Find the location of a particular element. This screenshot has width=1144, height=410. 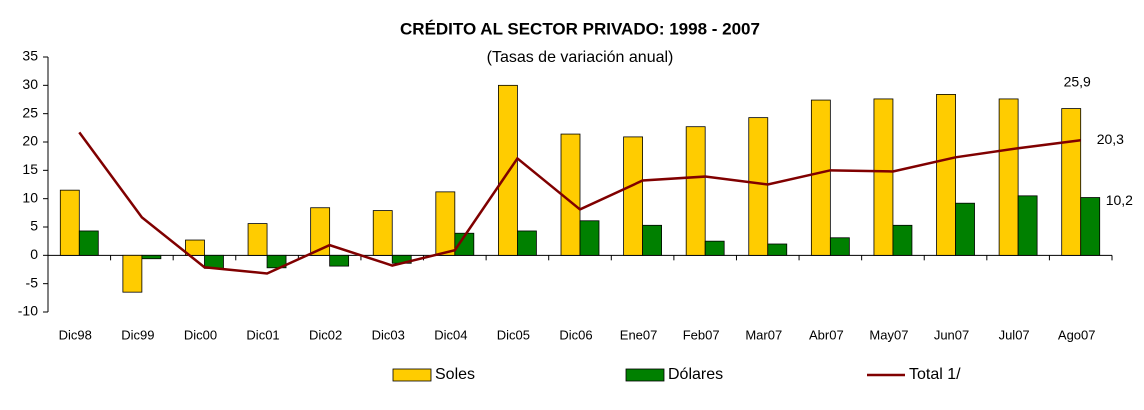

x-tick-label: Dic00 is located at coordinates (200, 334).